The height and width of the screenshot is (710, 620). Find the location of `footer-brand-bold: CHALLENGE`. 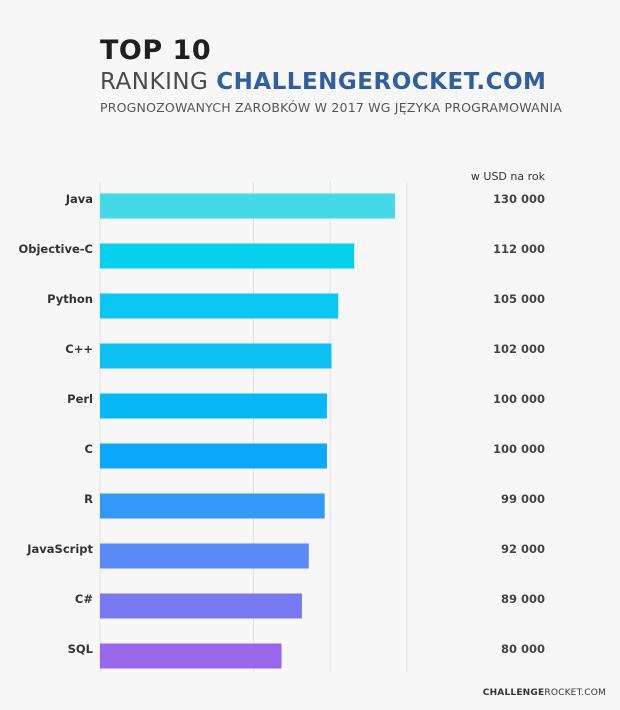

footer-brand-bold: CHALLENGE is located at coordinates (513, 693).